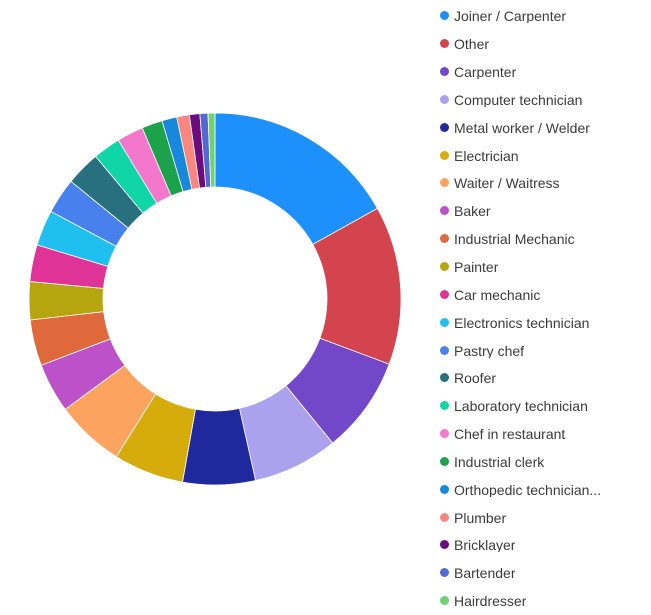 Image resolution: width=651 pixels, height=615 pixels. What do you see at coordinates (510, 434) in the screenshot?
I see `legend-label: Chef in restaurant` at bounding box center [510, 434].